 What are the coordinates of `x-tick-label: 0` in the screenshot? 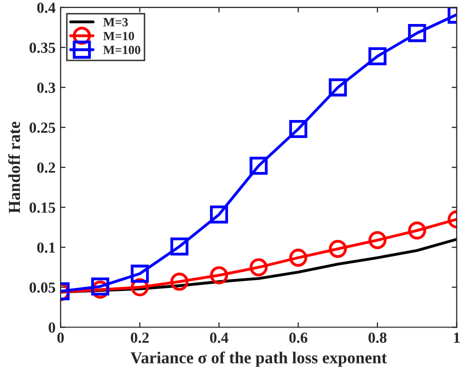 It's located at (60, 337).